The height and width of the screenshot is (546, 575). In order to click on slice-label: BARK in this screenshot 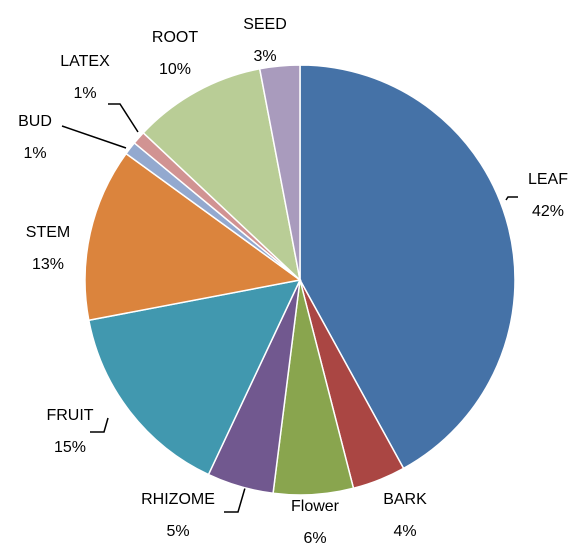, I will do `click(405, 499)`.